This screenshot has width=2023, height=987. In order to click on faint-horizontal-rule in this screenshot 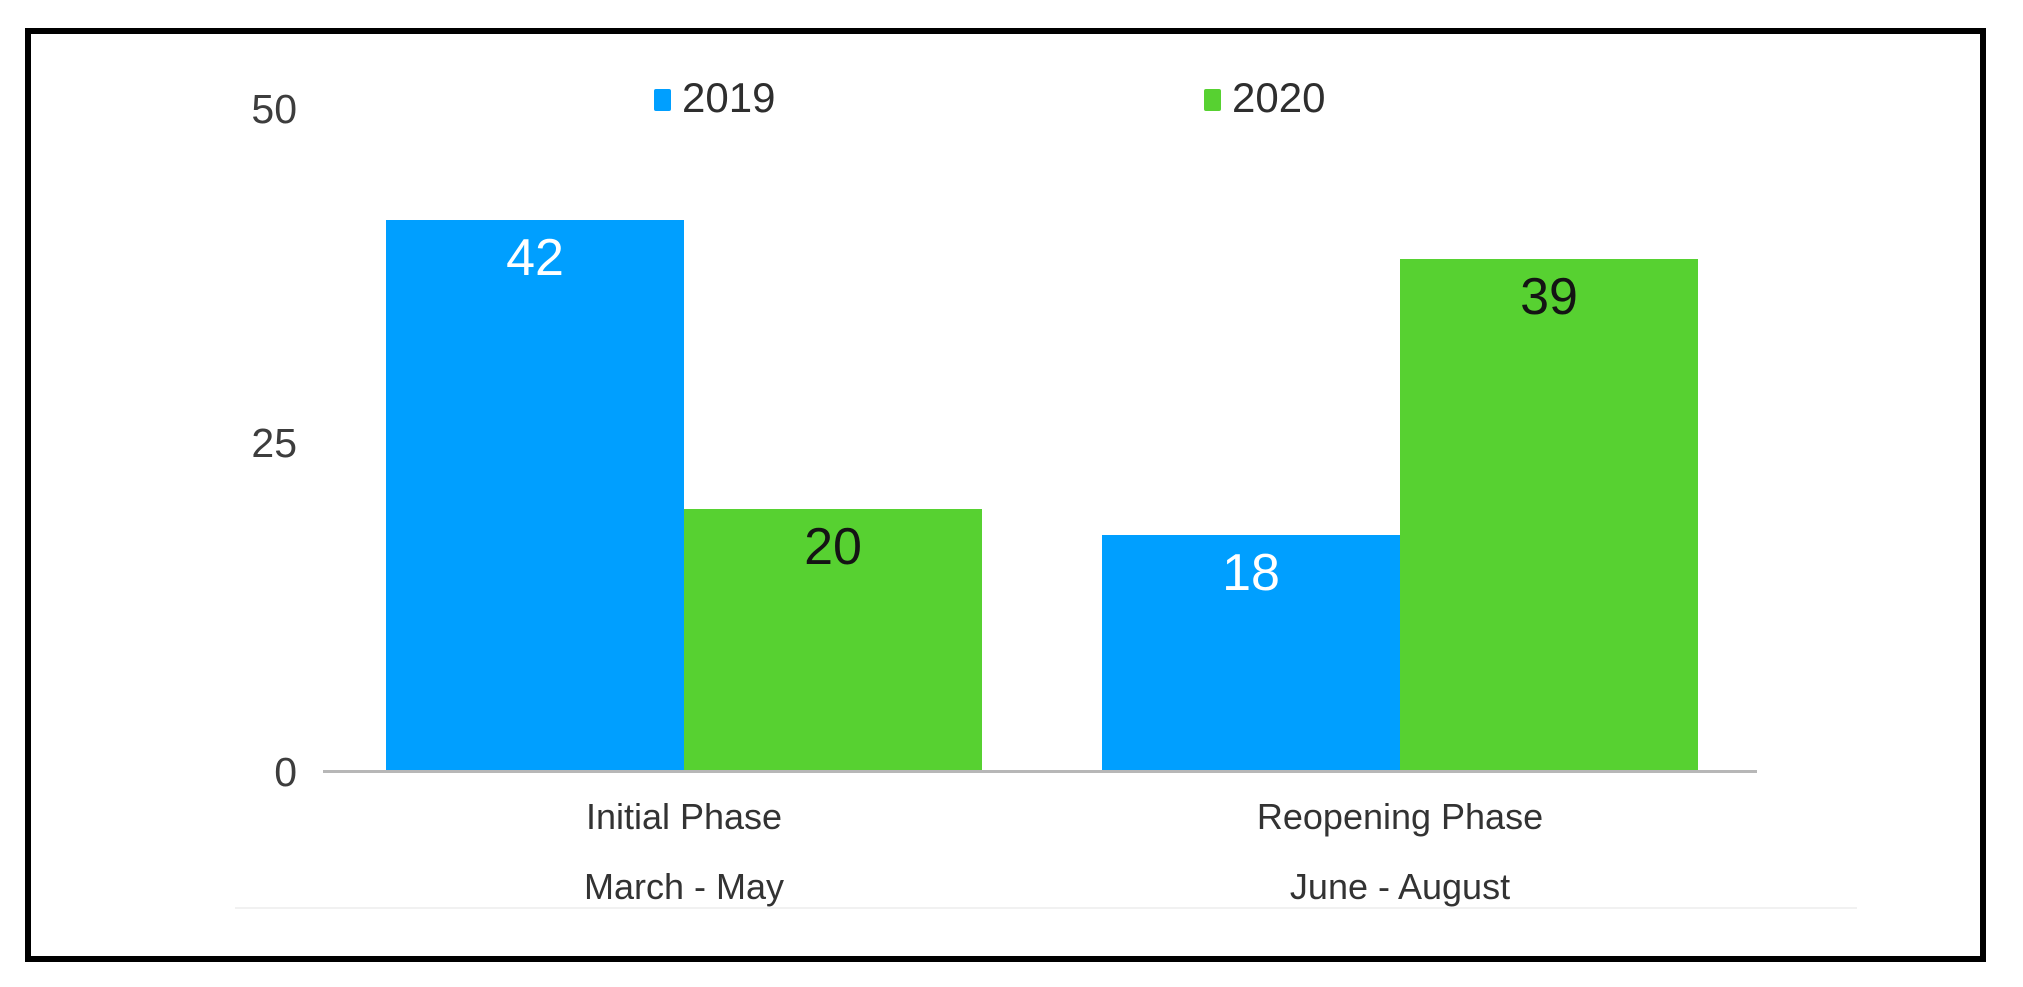, I will do `click(1046, 908)`.